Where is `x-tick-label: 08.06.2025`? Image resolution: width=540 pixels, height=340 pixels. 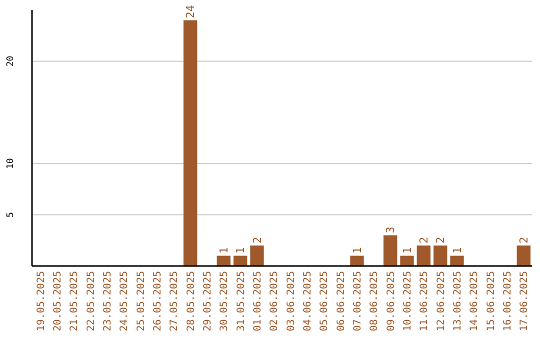 x-tick-label: 08.06.2025 is located at coordinates (374, 301).